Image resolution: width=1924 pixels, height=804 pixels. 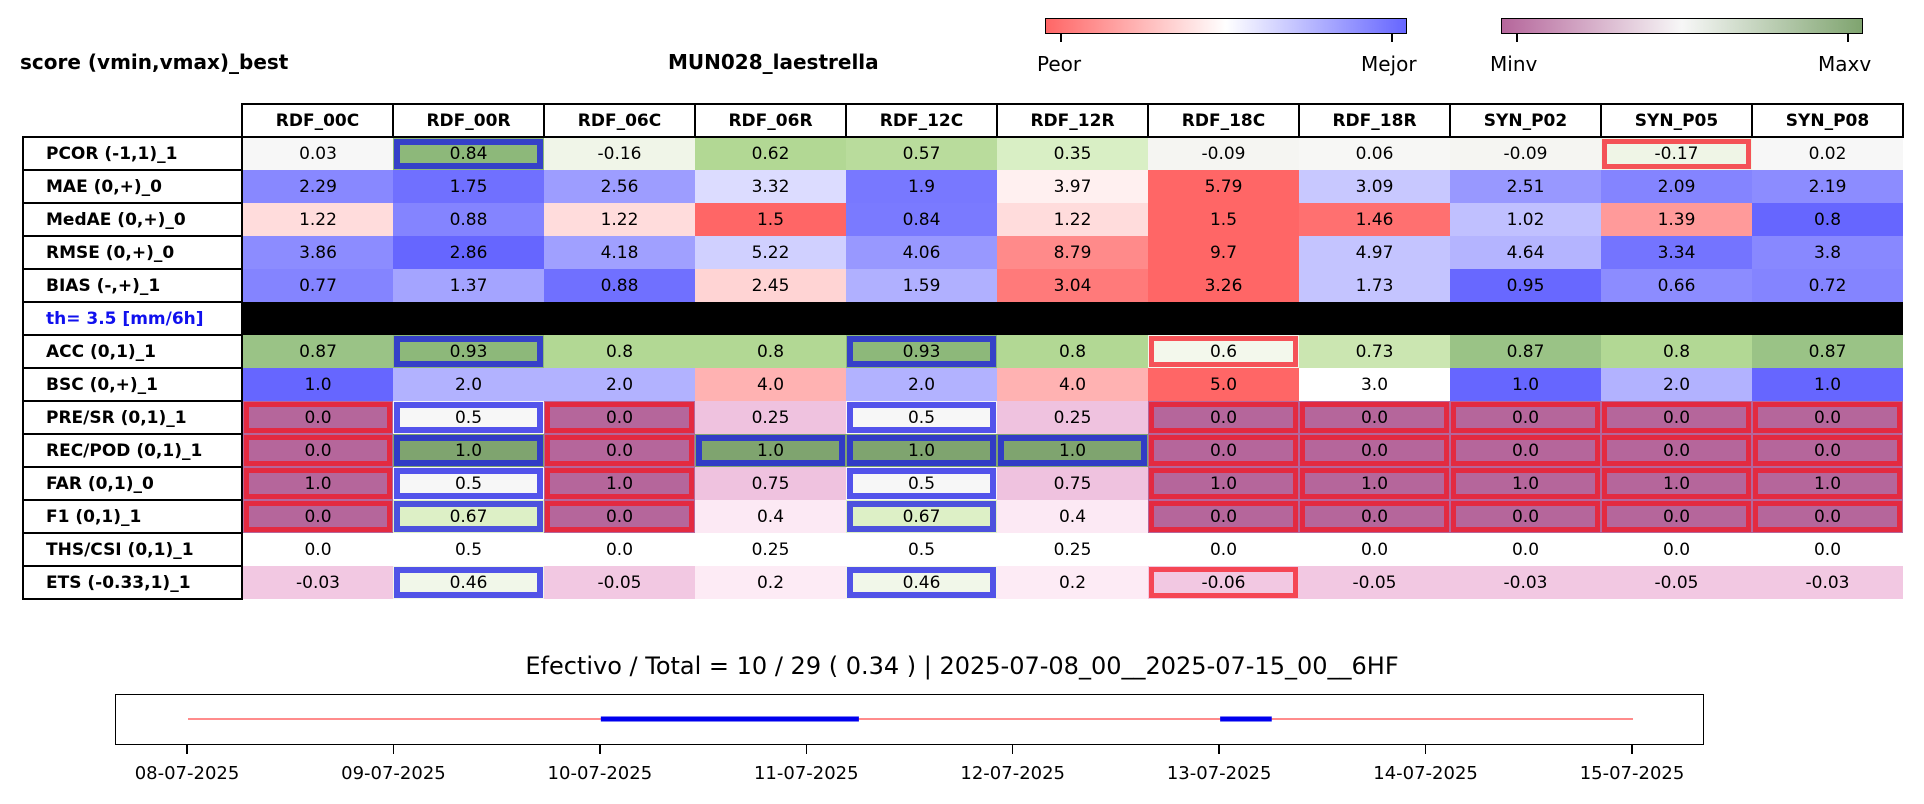 I want to click on score-cell: 1.46, so click(x=1374, y=219).